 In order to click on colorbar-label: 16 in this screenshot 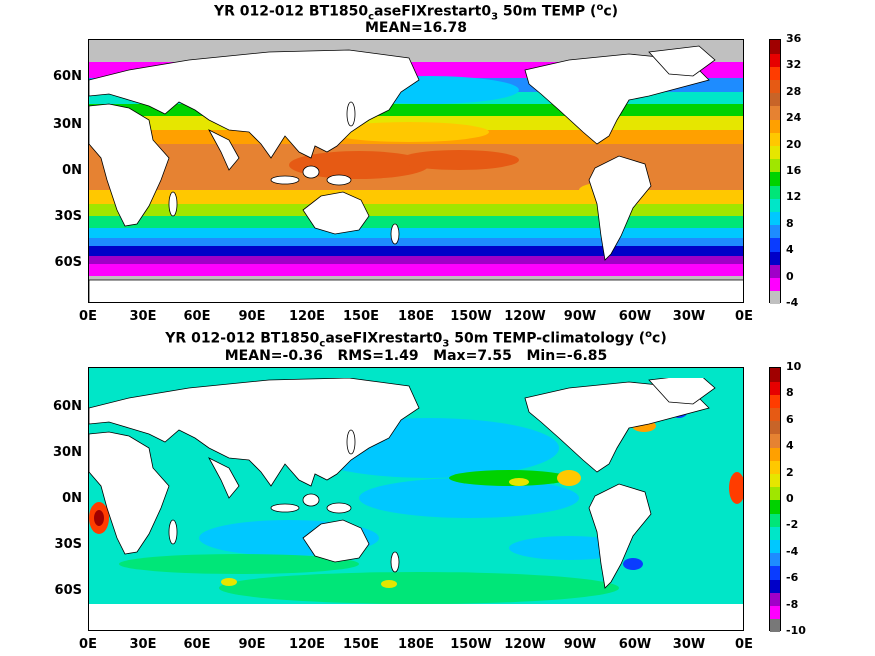, I will do `click(794, 170)`.